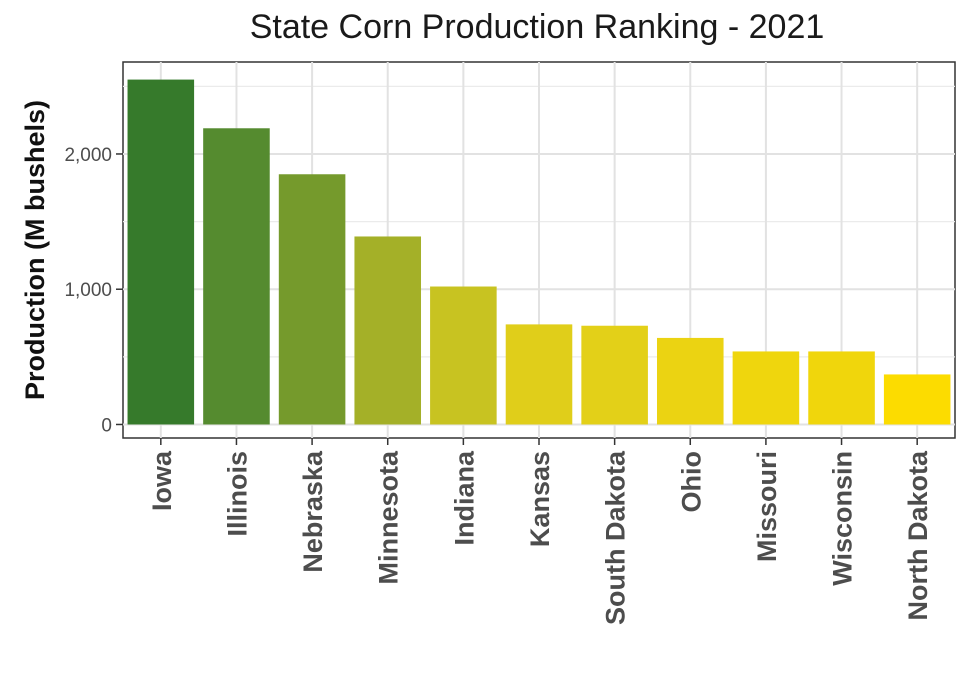 The height and width of the screenshot is (678, 968). What do you see at coordinates (35, 250) in the screenshot?
I see `y-axis-label: Production (M bushels)` at bounding box center [35, 250].